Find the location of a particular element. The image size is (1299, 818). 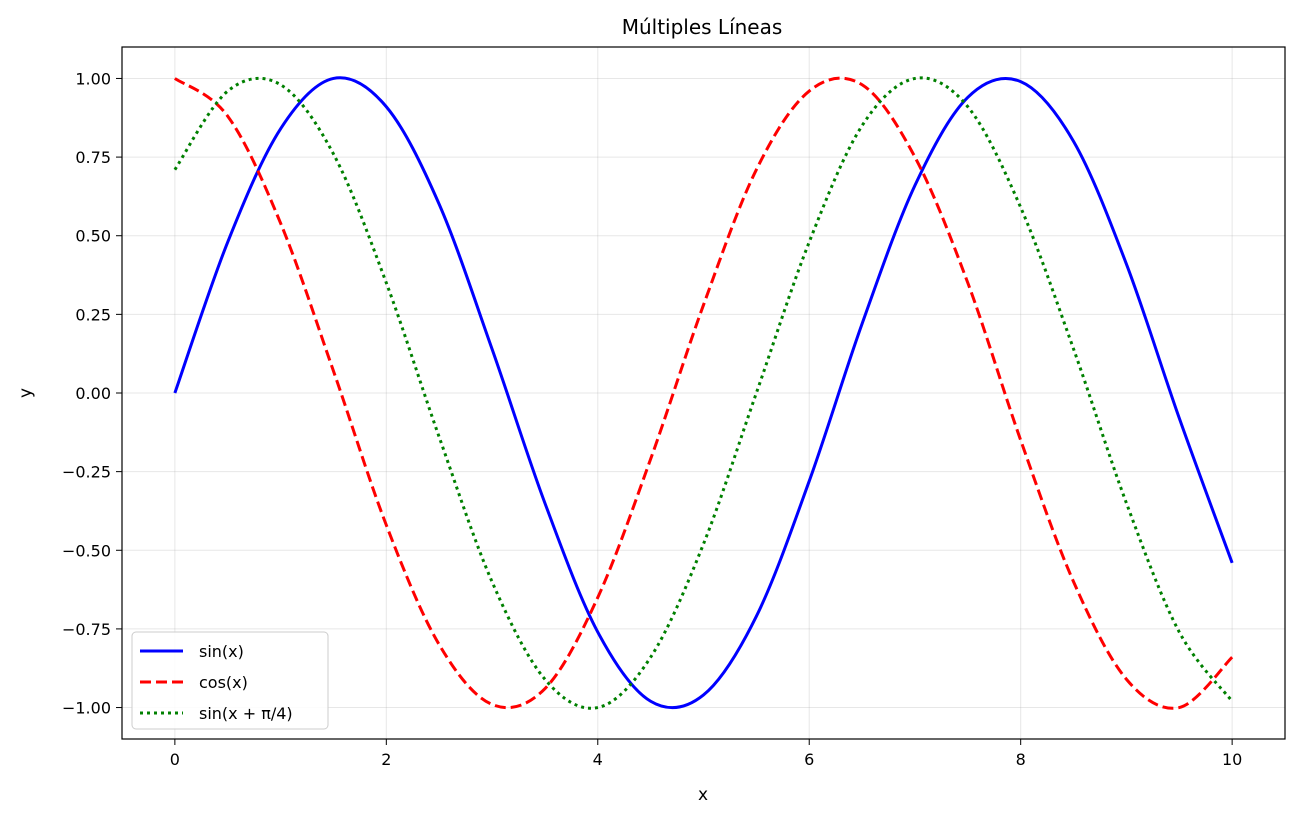

x-tick-label: 8 is located at coordinates (1021, 759).